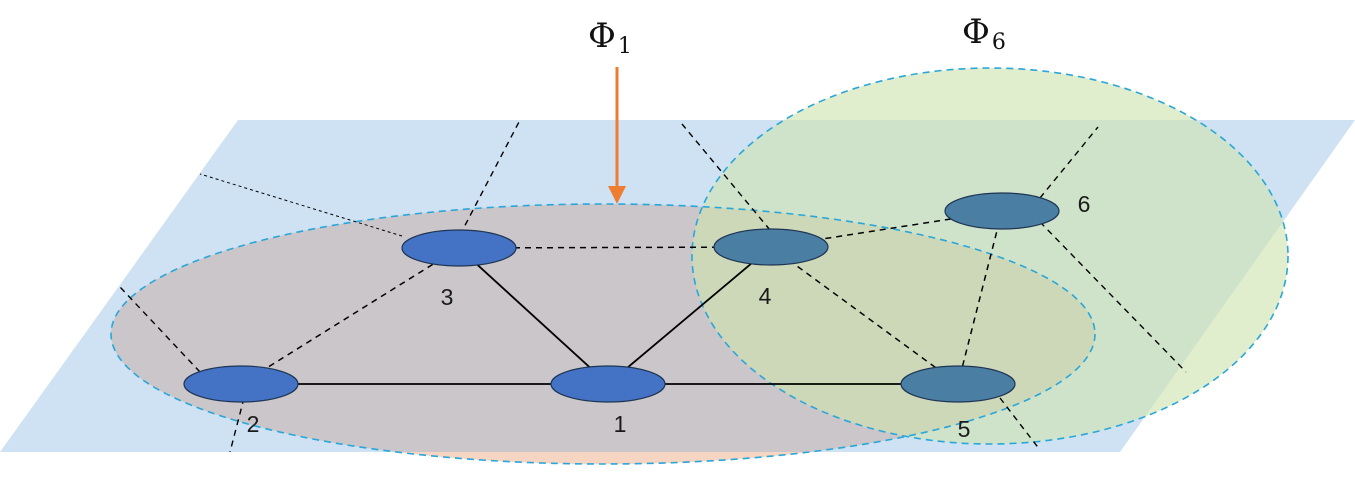 The width and height of the screenshot is (1355, 479). Describe the element at coordinates (617, 195) in the screenshot. I see `arrow-phi1-head` at that location.